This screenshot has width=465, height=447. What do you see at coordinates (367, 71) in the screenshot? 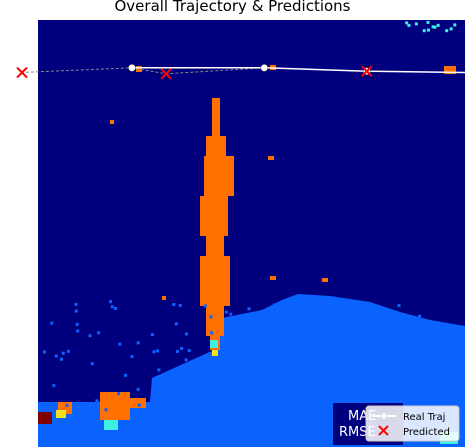
I see `predicted-point-stroke` at bounding box center [367, 71].